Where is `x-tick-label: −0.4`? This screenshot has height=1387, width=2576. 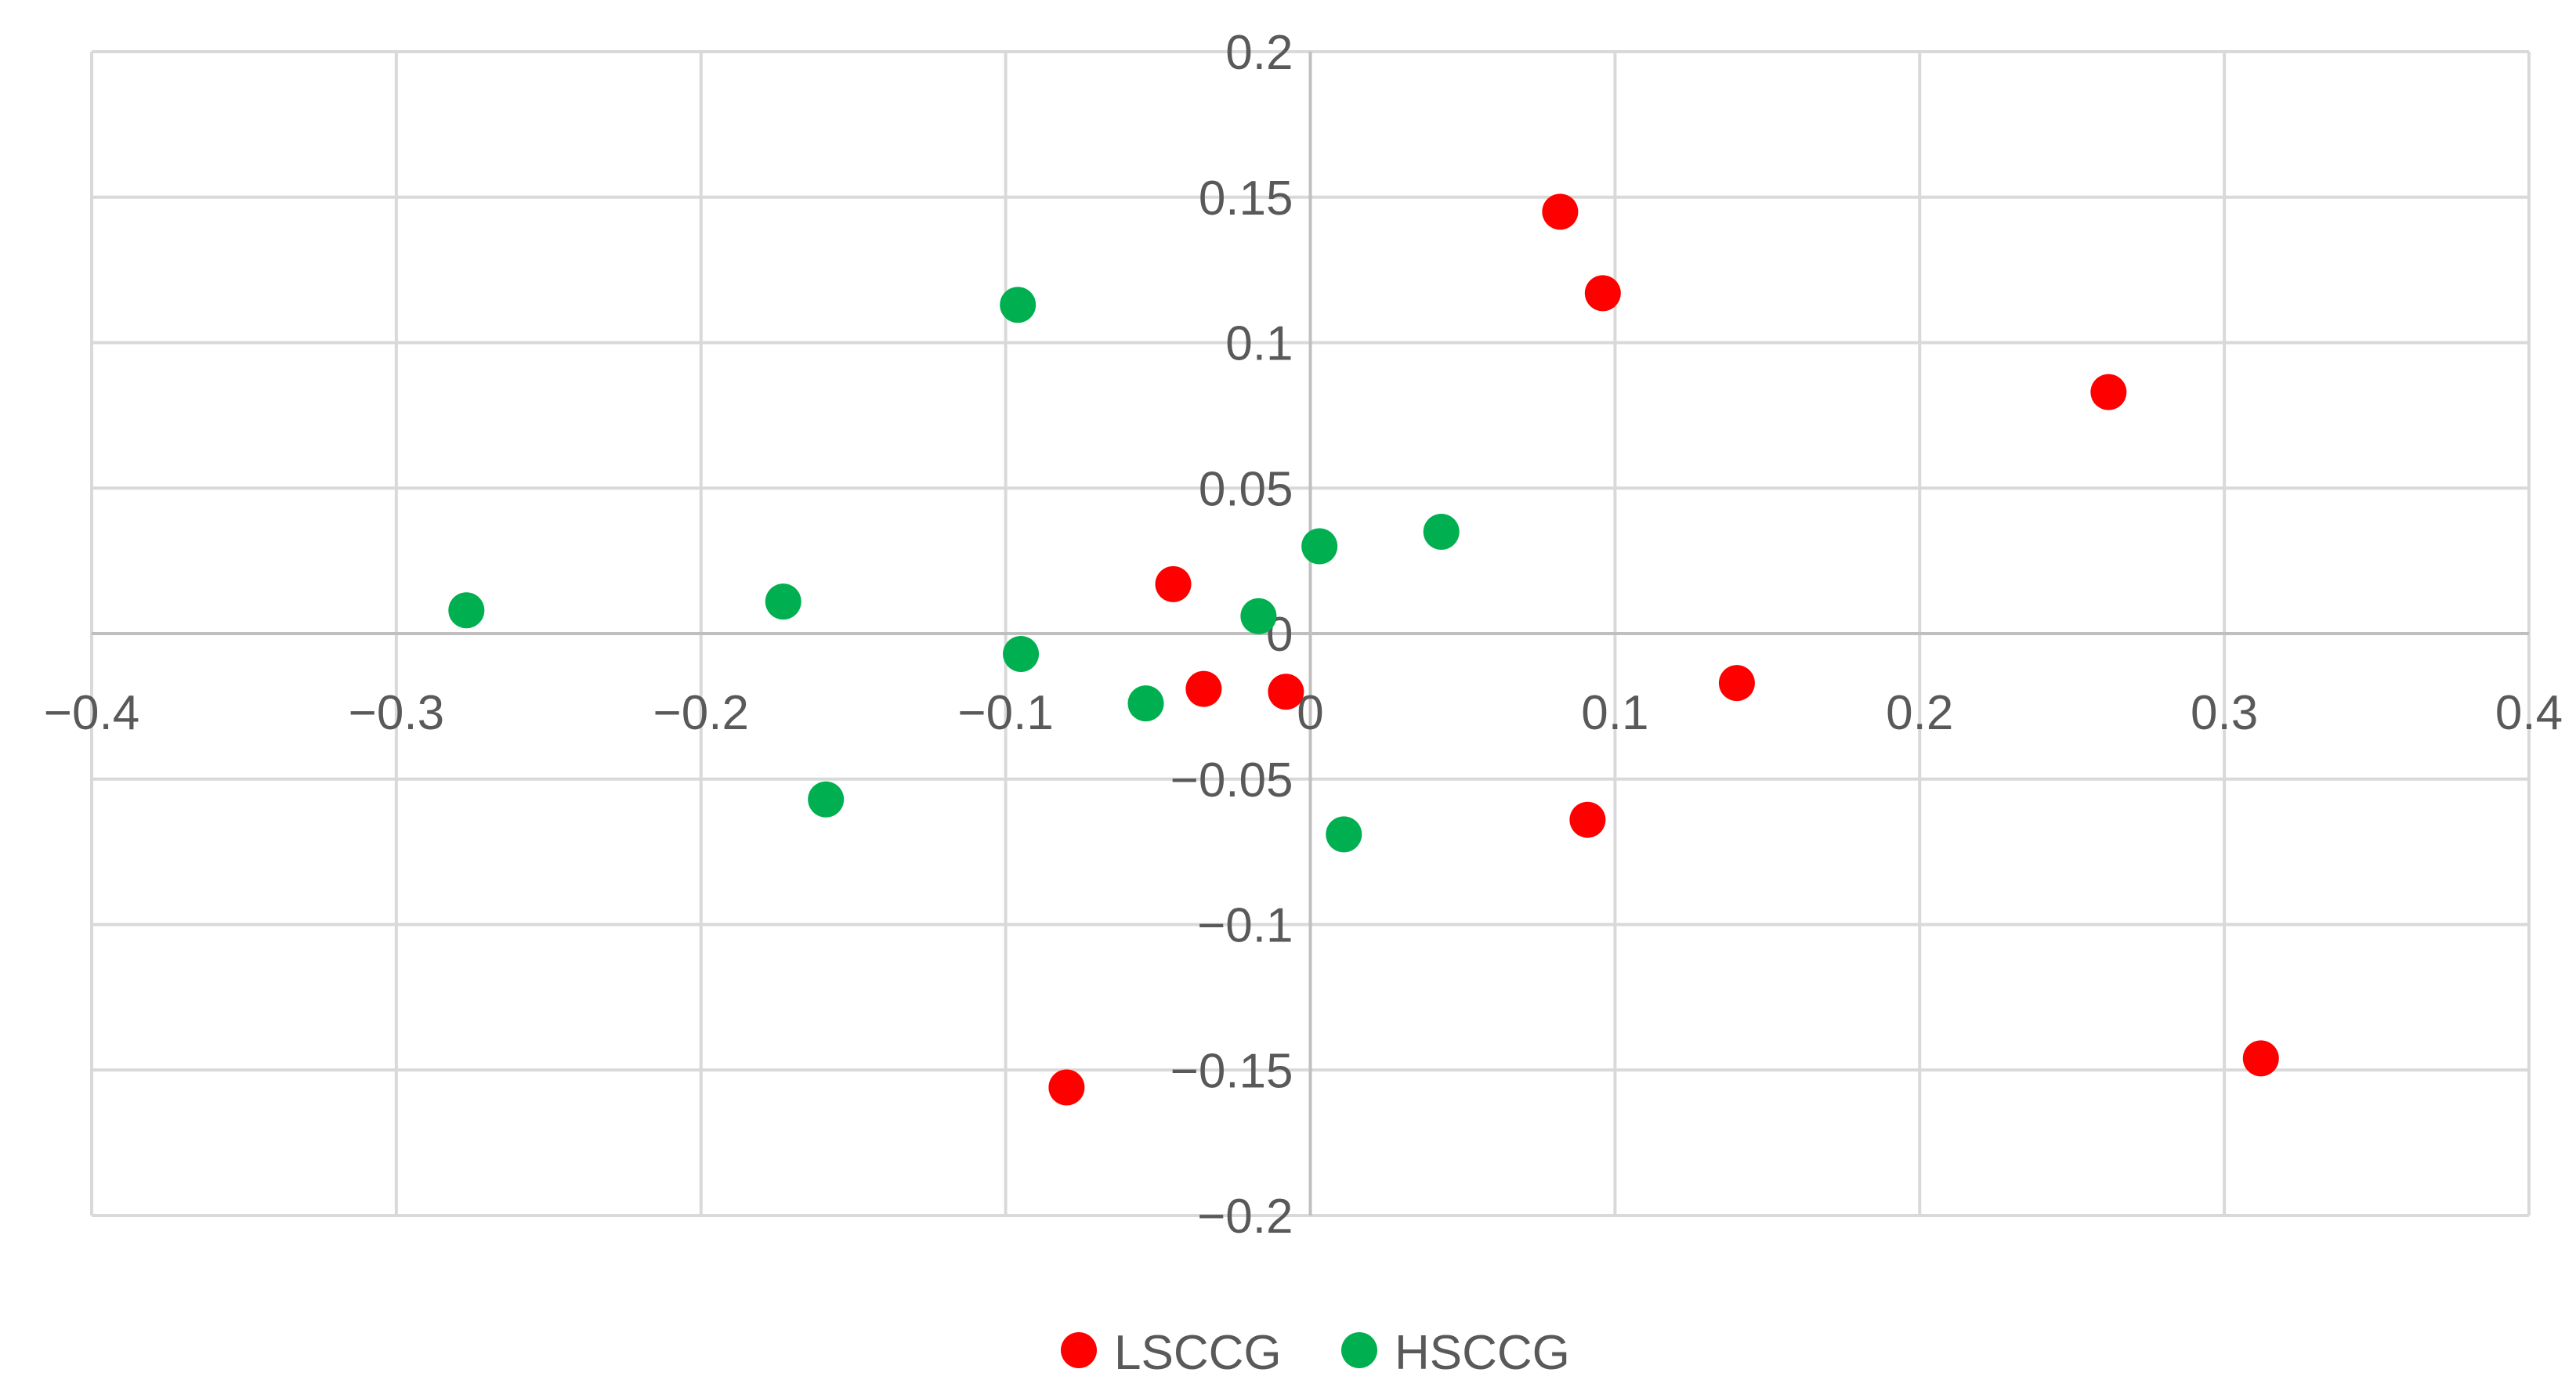 x-tick-label: −0.4 is located at coordinates (92, 713).